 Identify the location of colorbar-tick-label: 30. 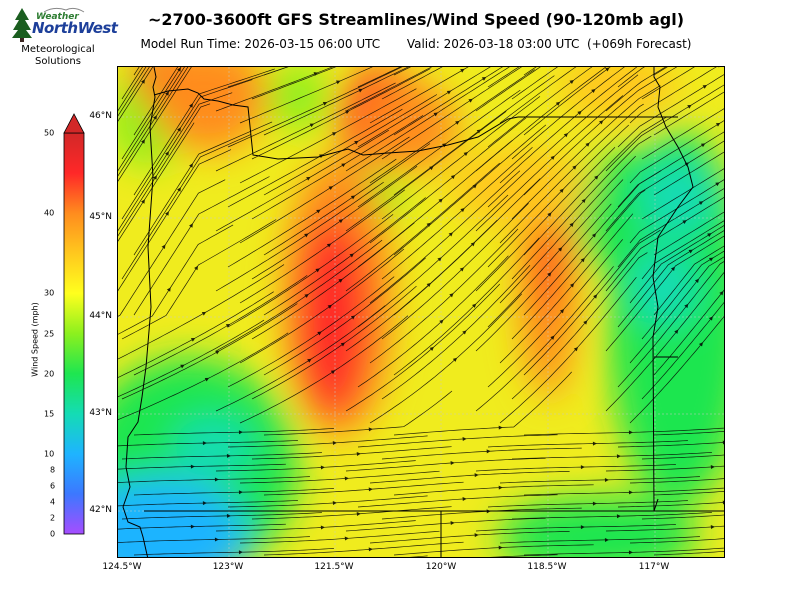
(49, 293).